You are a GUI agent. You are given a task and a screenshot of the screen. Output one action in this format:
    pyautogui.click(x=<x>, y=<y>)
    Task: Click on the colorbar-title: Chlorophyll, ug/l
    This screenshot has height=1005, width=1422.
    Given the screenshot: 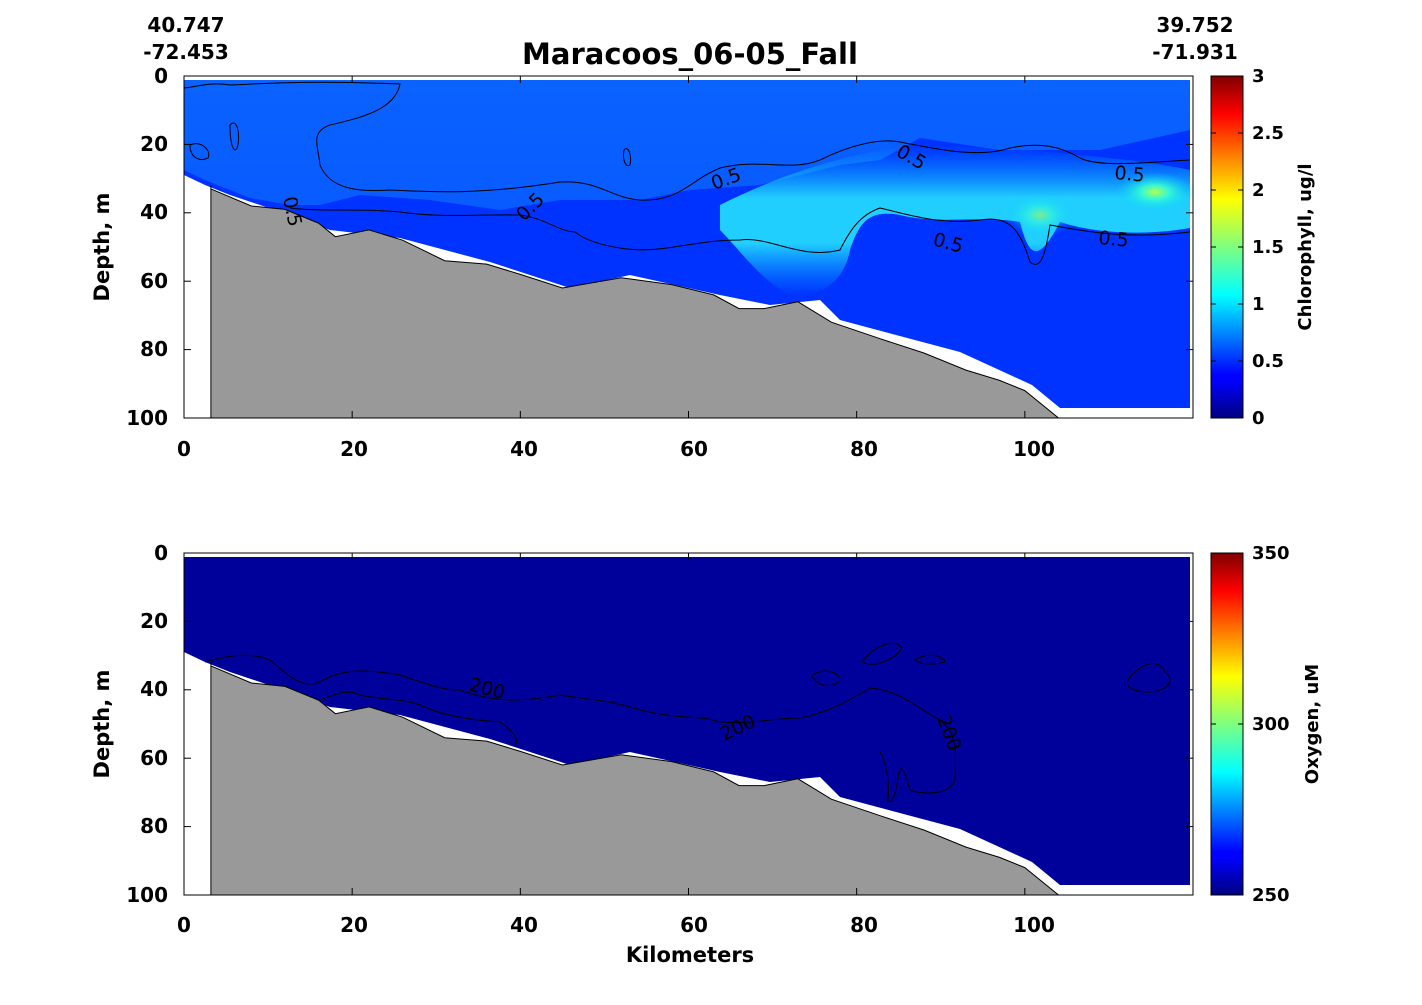 What is the action you would take?
    pyautogui.click(x=1305, y=246)
    